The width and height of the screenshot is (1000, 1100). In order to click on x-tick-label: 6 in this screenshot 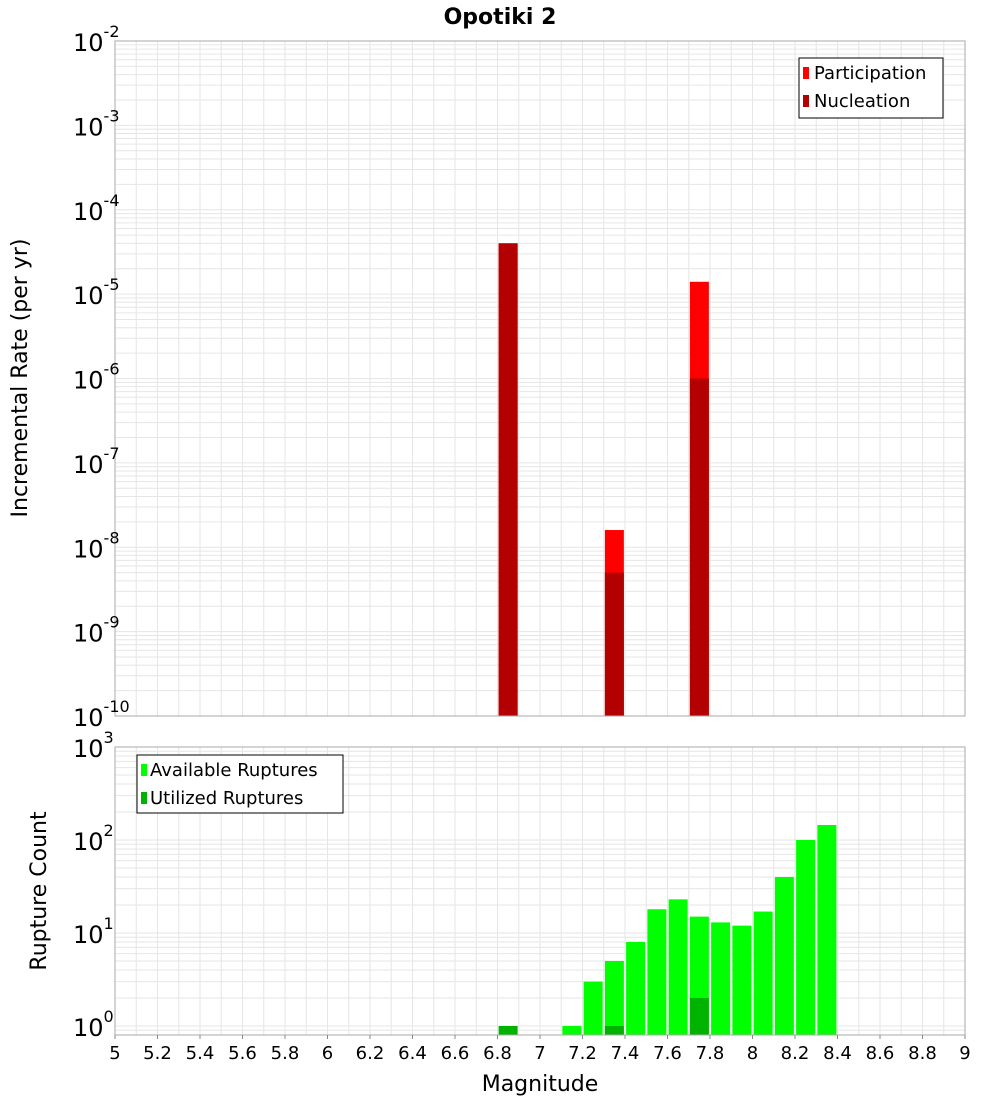, I will do `click(327, 1053)`.